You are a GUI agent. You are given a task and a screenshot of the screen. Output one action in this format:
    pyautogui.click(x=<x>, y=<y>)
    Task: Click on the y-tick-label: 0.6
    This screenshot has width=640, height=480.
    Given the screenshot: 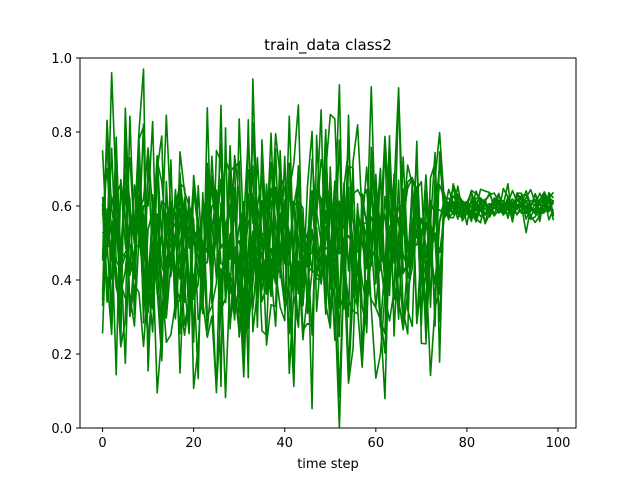 What is the action you would take?
    pyautogui.click(x=61, y=207)
    